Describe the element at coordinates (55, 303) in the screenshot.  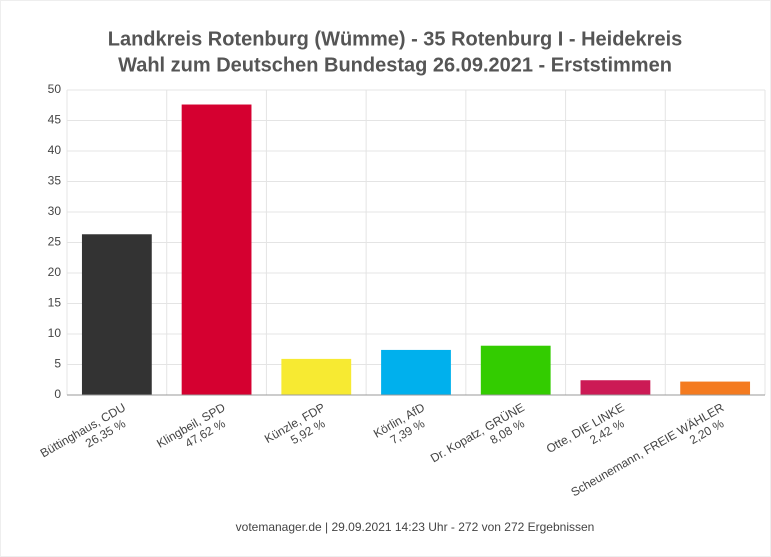
I see `y-tick-label: 15` at that location.